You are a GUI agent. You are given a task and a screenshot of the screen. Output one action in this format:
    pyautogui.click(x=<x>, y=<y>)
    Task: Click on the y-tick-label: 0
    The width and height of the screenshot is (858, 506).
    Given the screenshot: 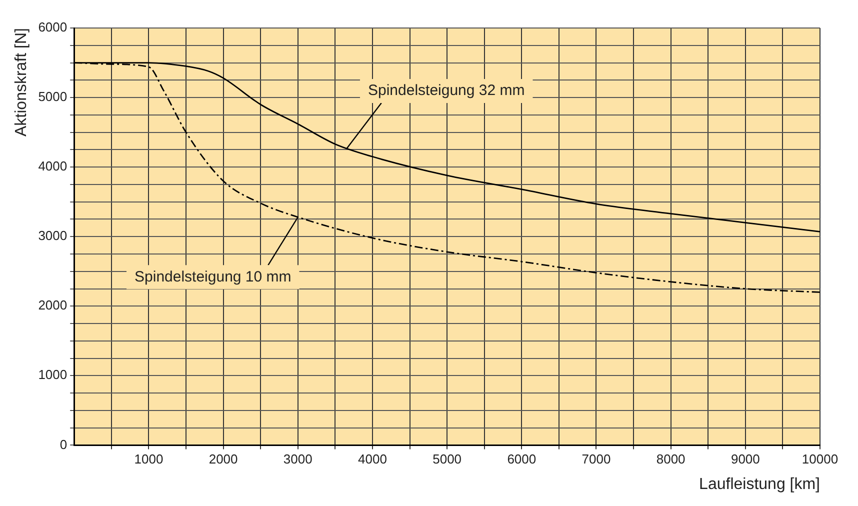 What is the action you would take?
    pyautogui.click(x=64, y=444)
    